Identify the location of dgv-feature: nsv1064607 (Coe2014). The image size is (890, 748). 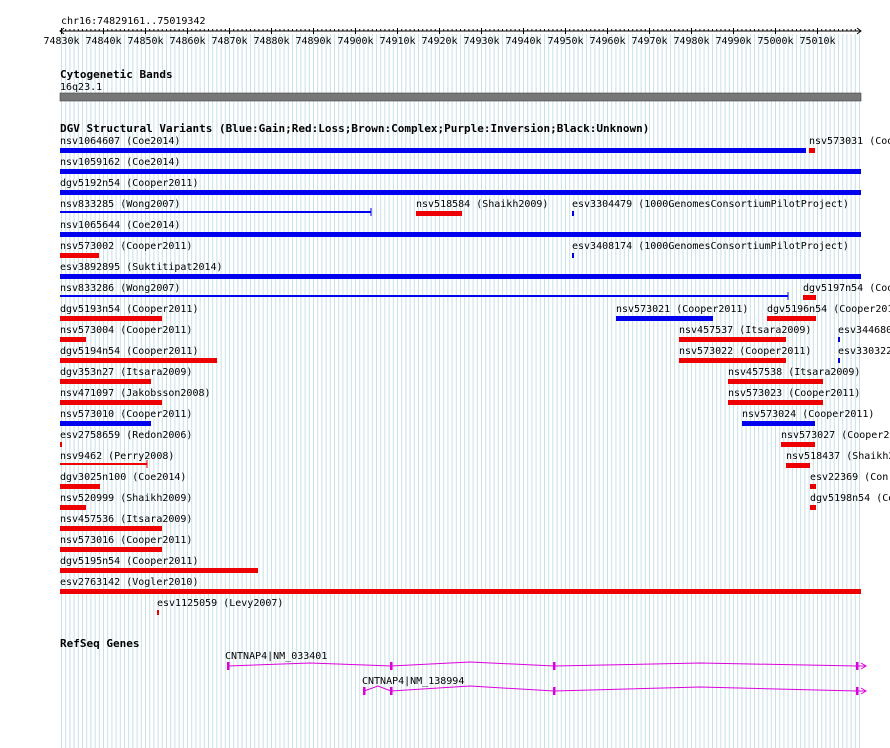
(433, 144).